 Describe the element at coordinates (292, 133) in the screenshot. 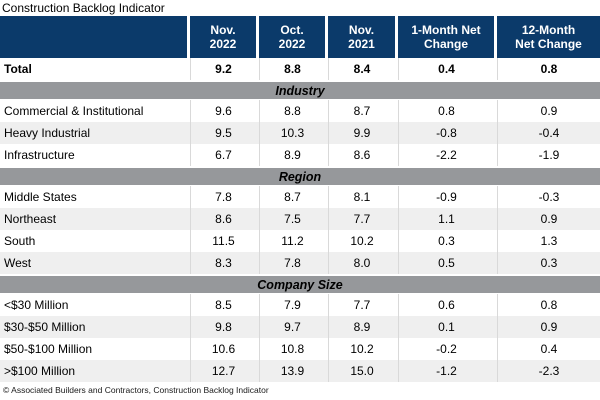

I see `value-cell: 10.3` at that location.